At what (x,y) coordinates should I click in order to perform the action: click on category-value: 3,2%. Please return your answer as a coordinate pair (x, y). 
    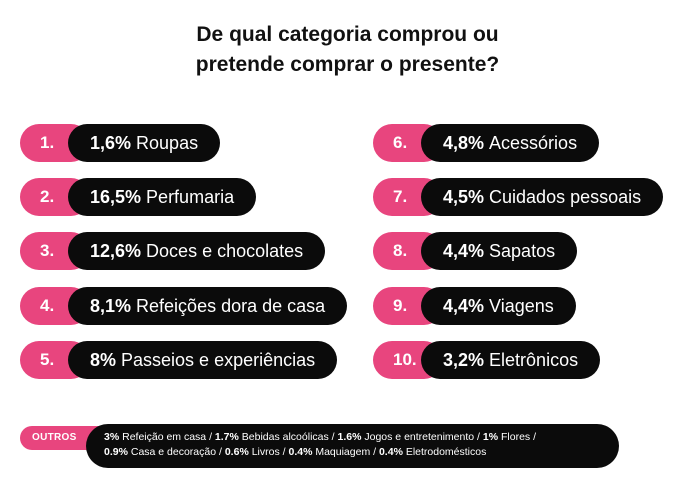
    Looking at the image, I should click on (464, 360).